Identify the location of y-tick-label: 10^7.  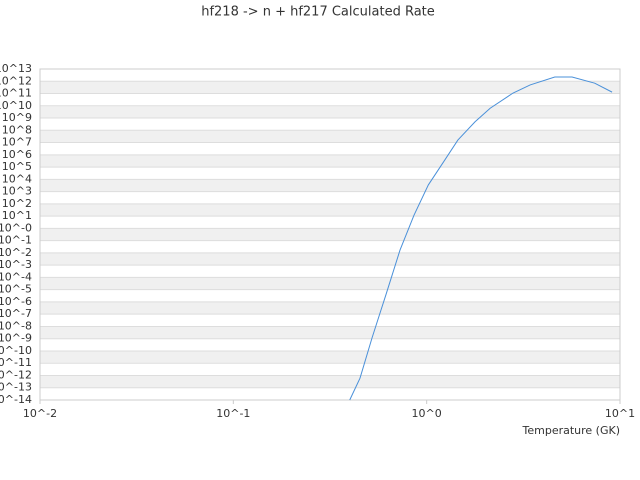
(17, 142).